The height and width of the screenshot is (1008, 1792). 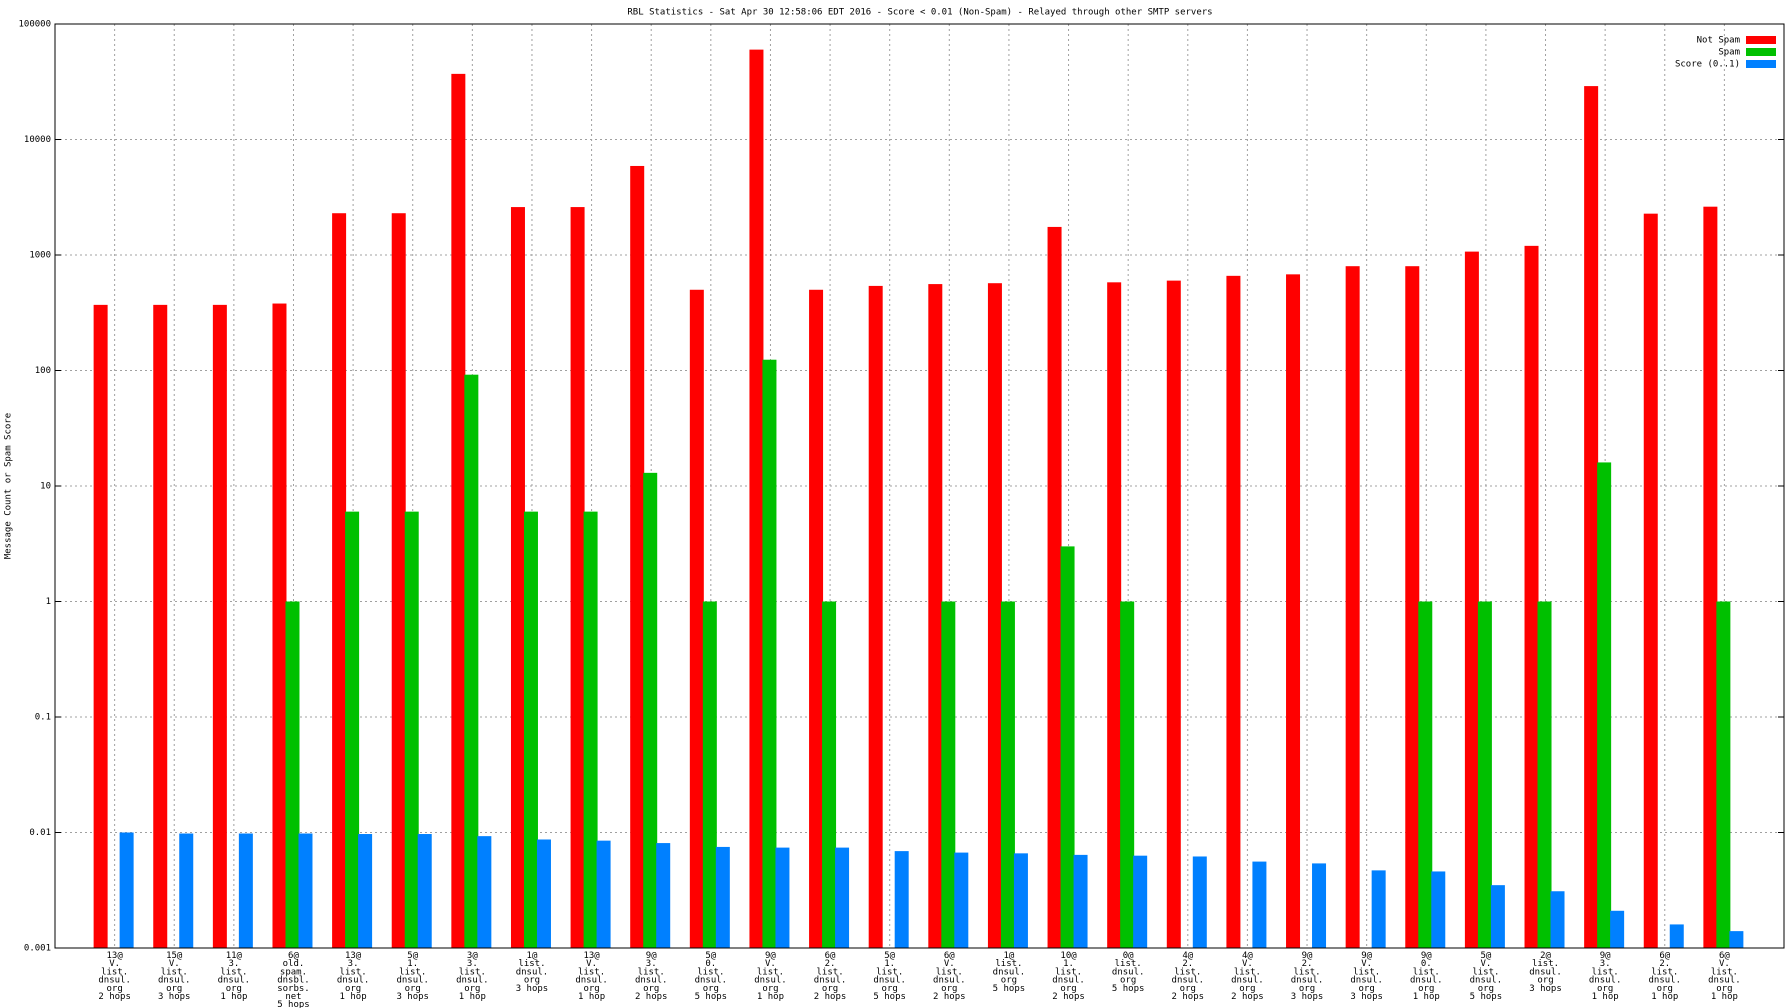 What do you see at coordinates (45, 487) in the screenshot?
I see `y-tick-label: 10` at bounding box center [45, 487].